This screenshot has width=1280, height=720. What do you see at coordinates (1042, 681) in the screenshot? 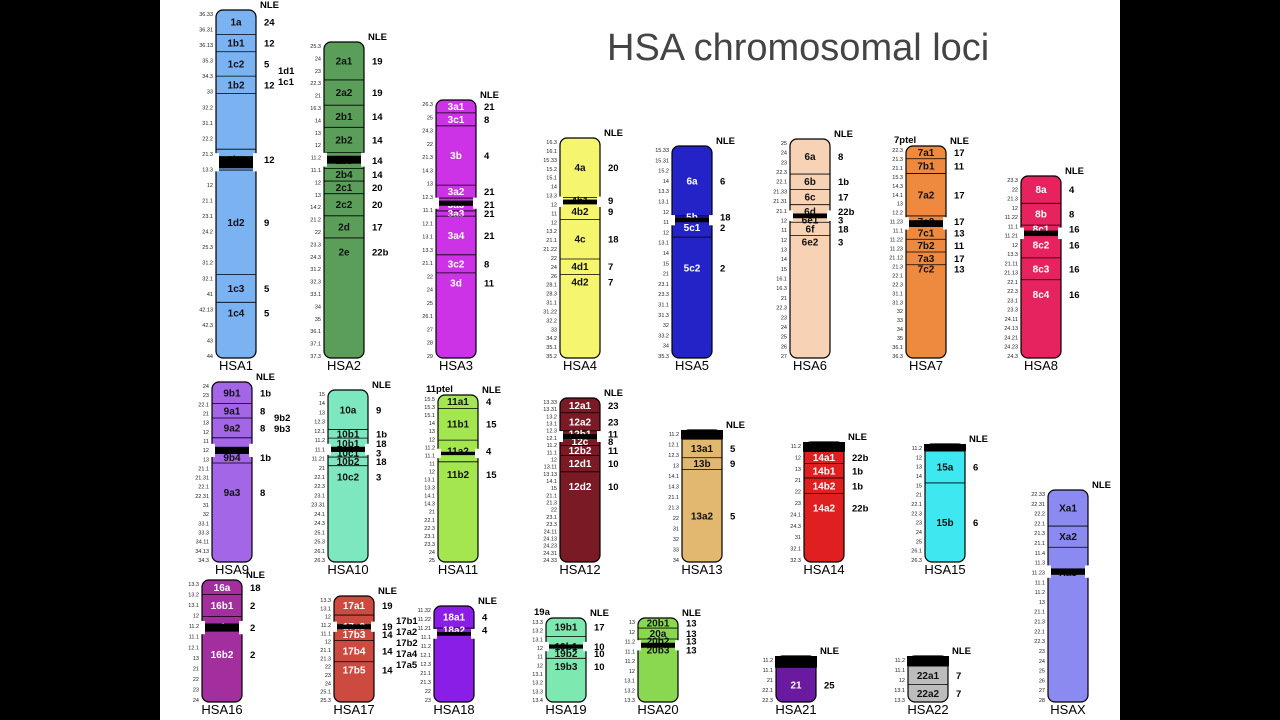
I see `hsax-tick-label: 26` at bounding box center [1042, 681].